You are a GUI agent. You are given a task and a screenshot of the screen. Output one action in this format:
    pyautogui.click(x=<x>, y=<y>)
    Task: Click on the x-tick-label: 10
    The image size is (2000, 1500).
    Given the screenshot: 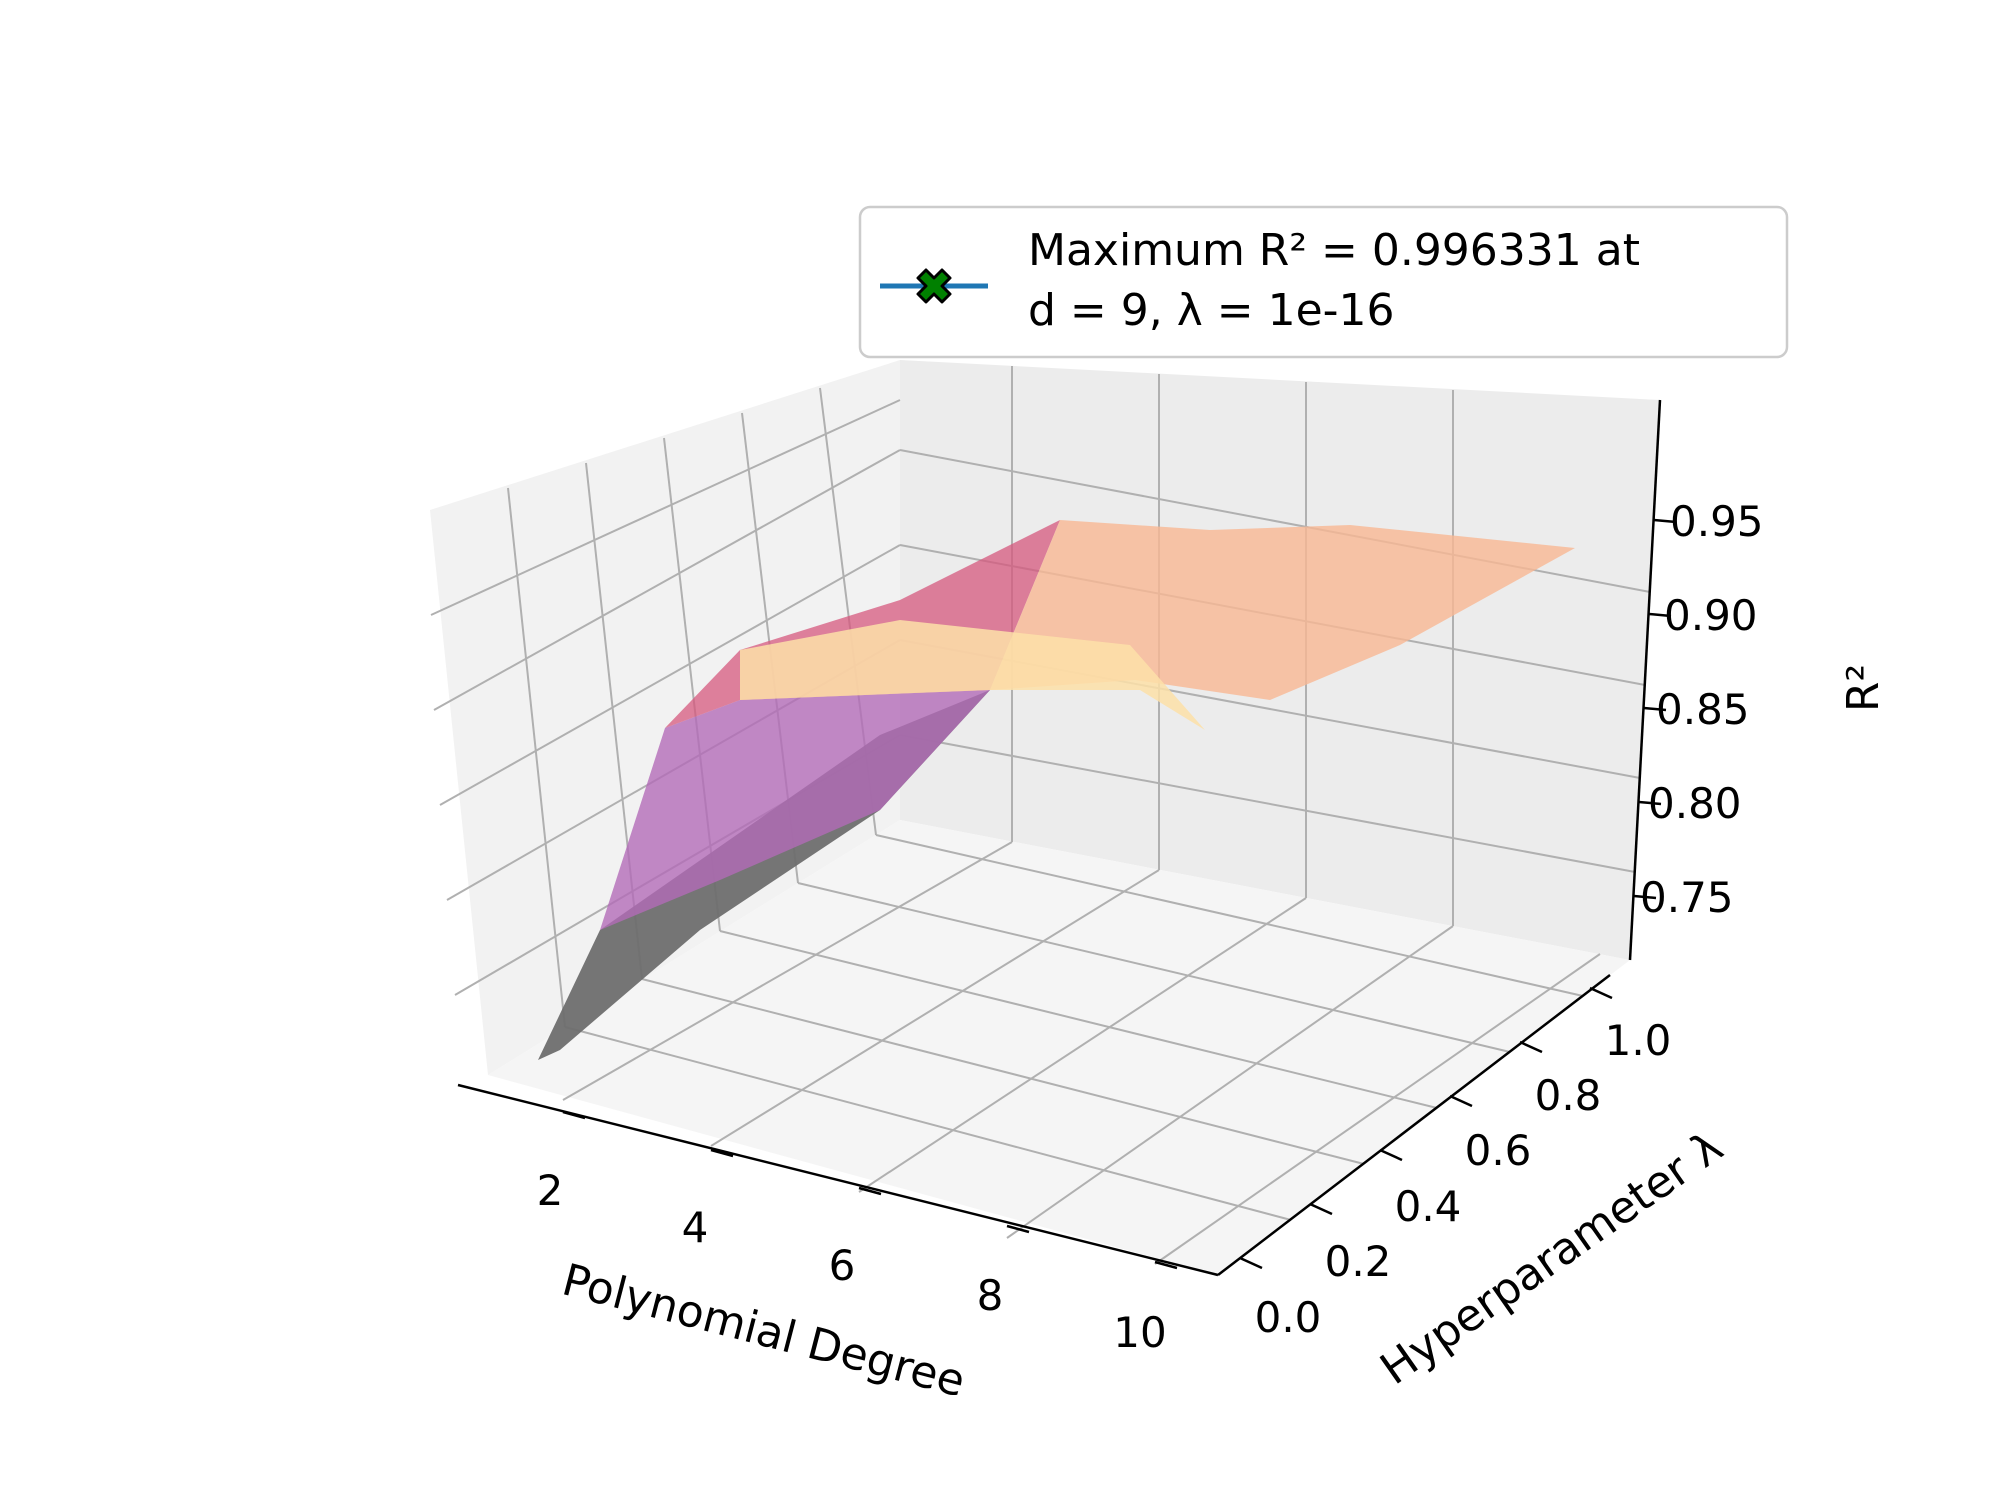 What is the action you would take?
    pyautogui.click(x=1139, y=1332)
    